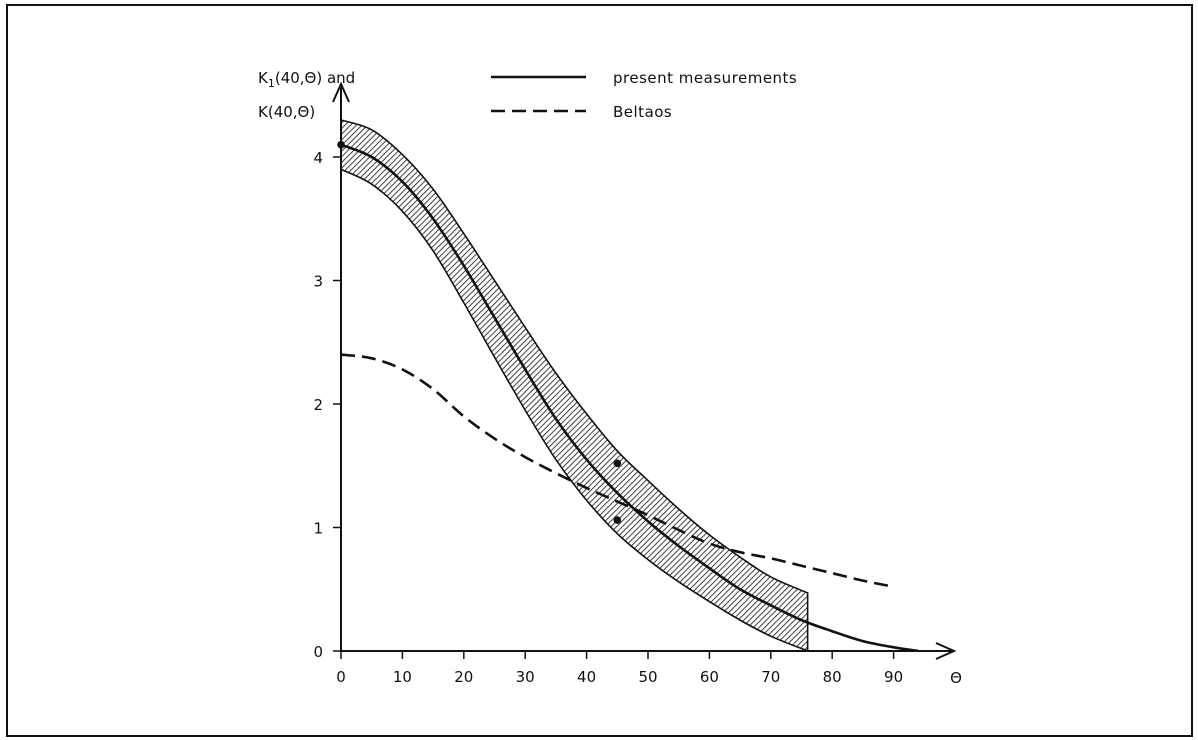 This screenshot has width=1198, height=740. What do you see at coordinates (586, 677) in the screenshot?
I see `x-tick-label-40: 40` at bounding box center [586, 677].